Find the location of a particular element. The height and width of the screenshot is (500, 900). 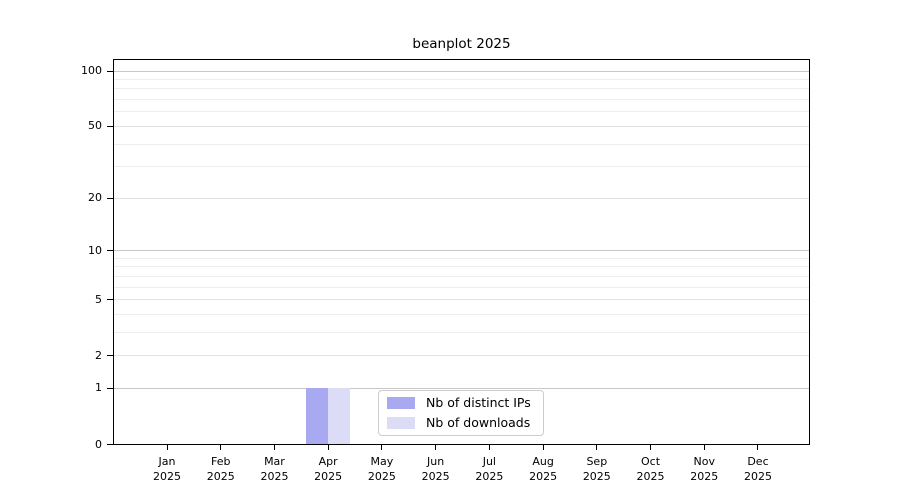

x-tick-label: Apr 2025 is located at coordinates (328, 469).